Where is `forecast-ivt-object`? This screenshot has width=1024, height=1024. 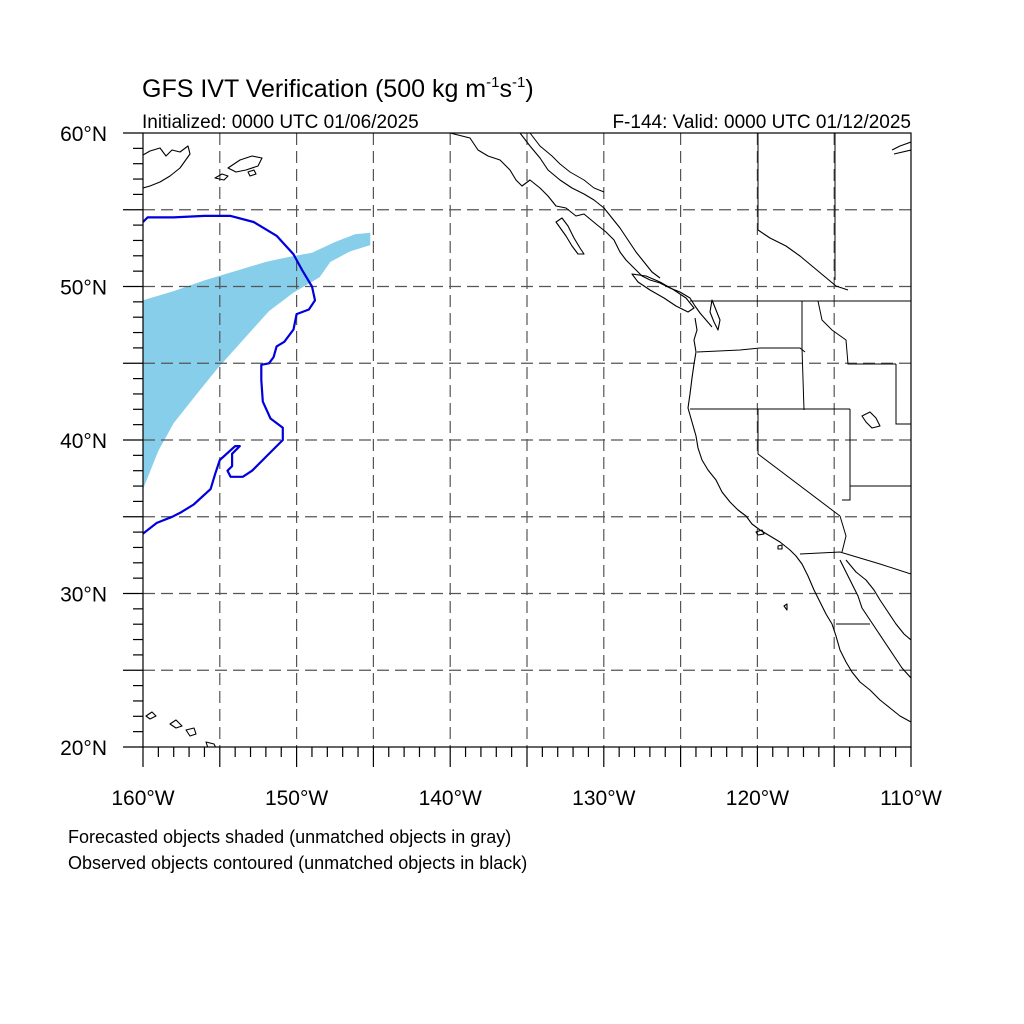 forecast-ivt-object is located at coordinates (257, 361).